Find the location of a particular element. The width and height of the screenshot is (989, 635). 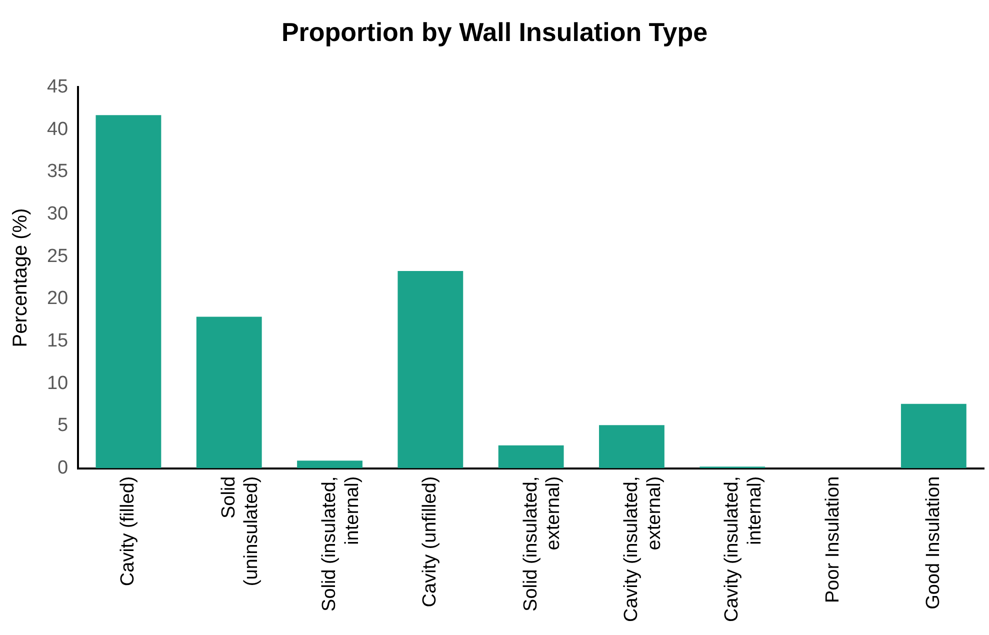

y-axis-title: Percentage (%) is located at coordinates (21, 278).